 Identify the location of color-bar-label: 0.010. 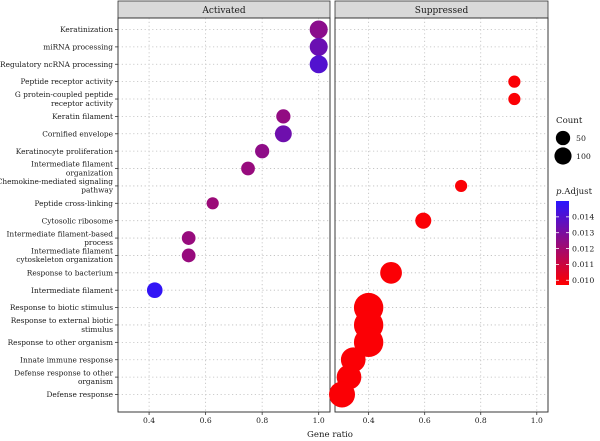
(583, 280).